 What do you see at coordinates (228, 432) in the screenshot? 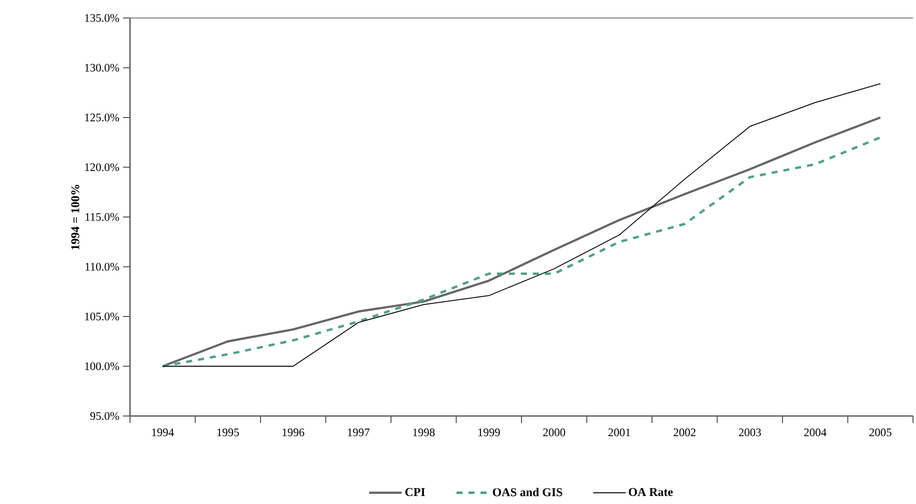
I see `x-tick-label: 1995` at bounding box center [228, 432].